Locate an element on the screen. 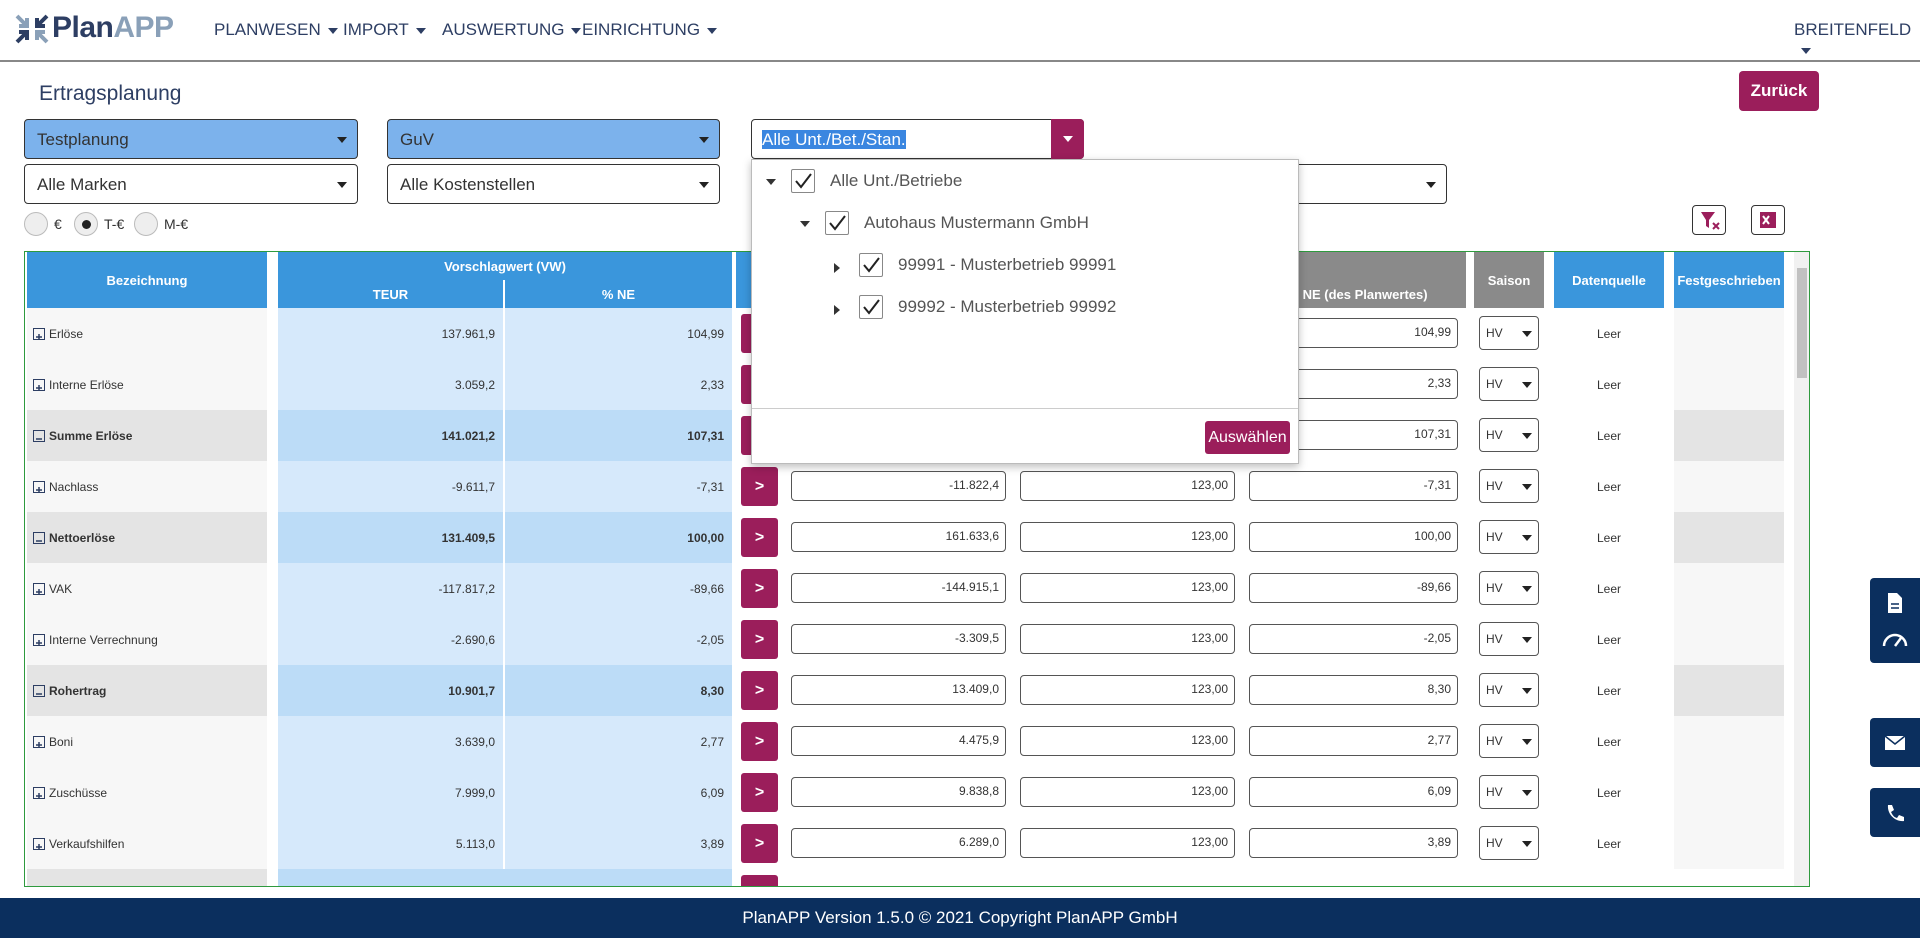  report-select: GuV is located at coordinates (553, 139).